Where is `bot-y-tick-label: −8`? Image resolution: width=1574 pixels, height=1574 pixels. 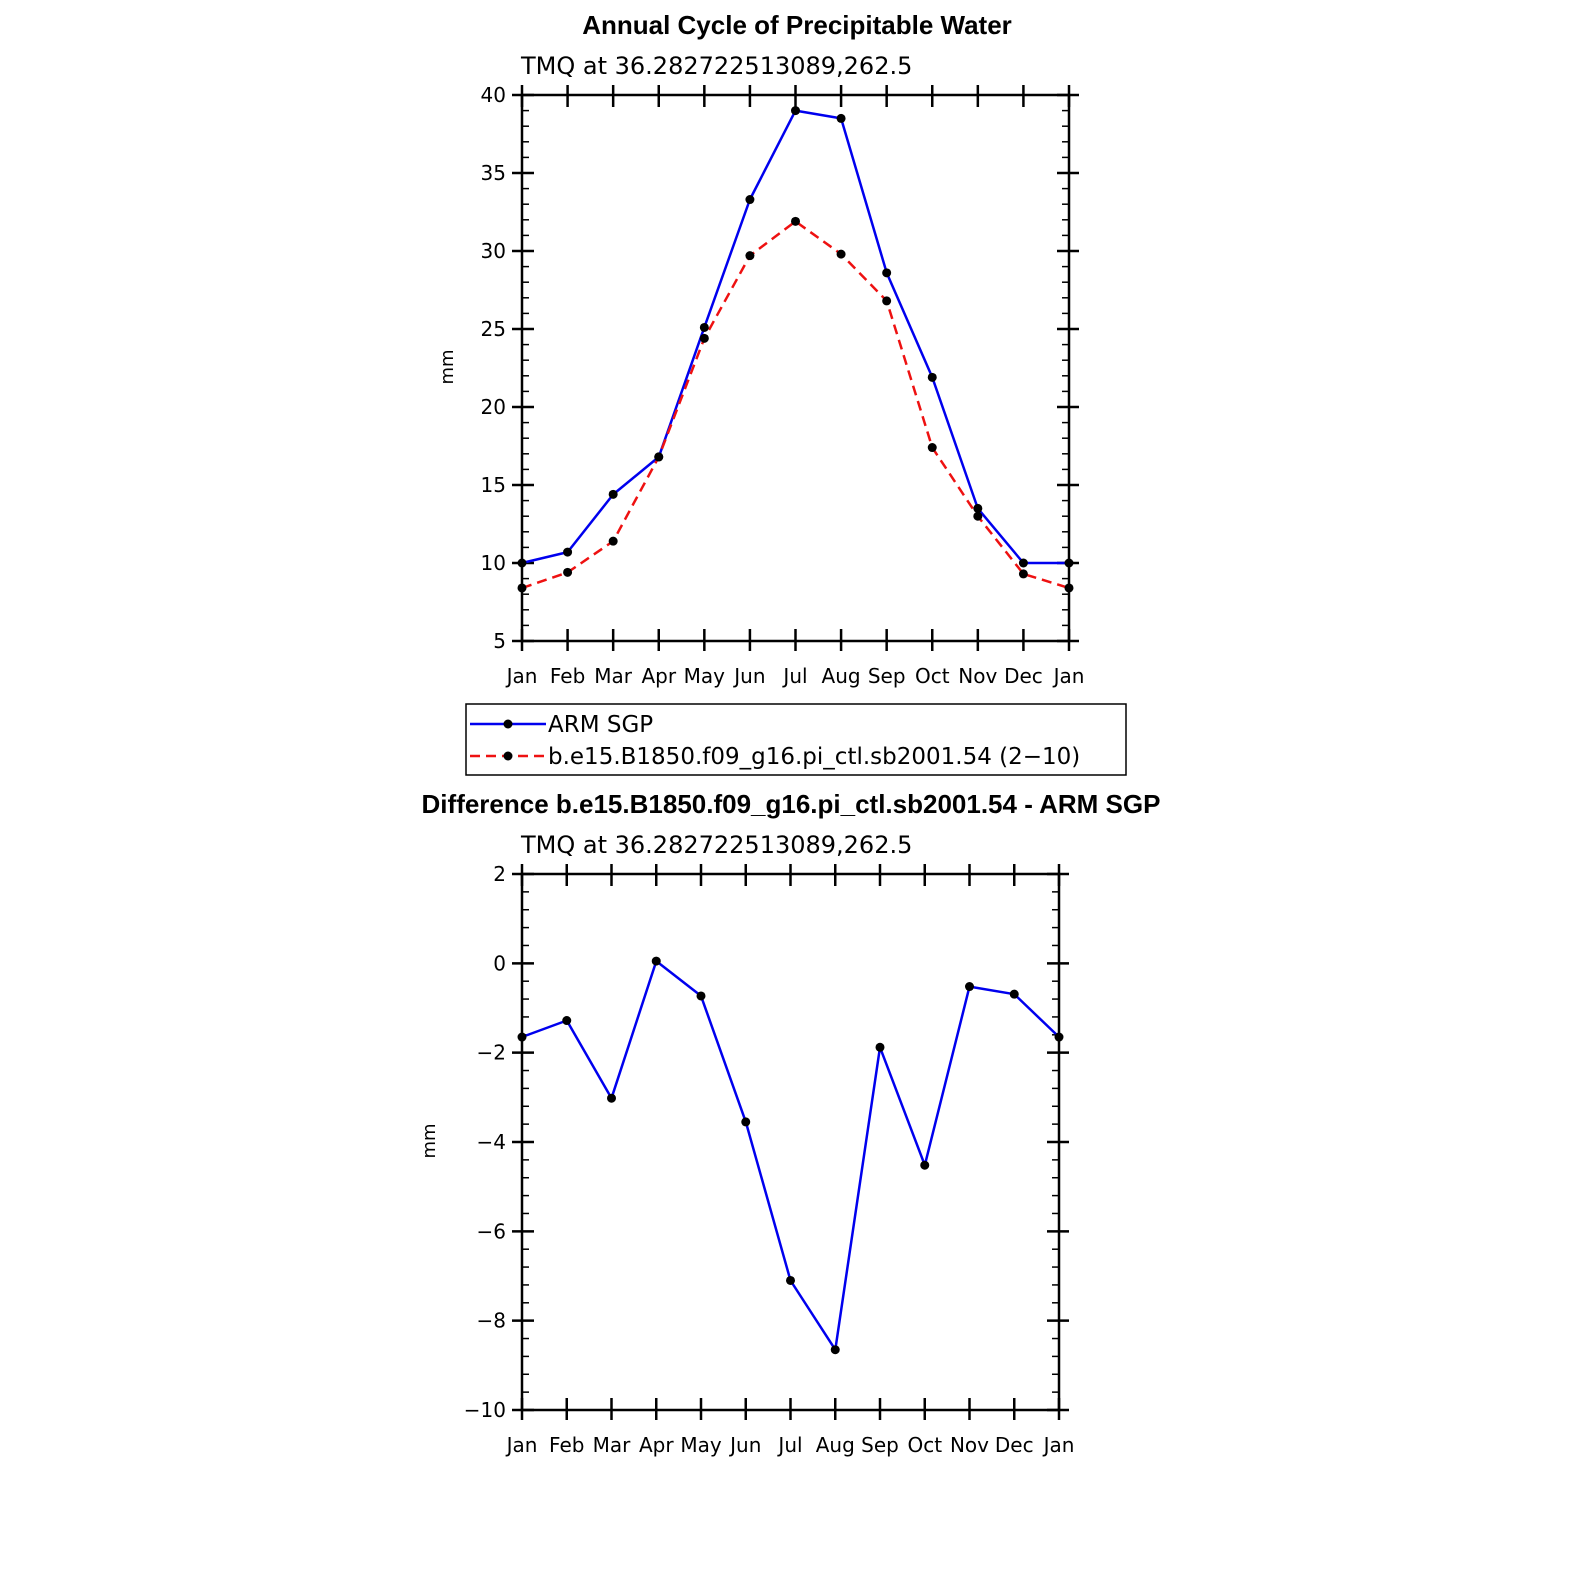 bot-y-tick-label: −8 is located at coordinates (491, 1321).